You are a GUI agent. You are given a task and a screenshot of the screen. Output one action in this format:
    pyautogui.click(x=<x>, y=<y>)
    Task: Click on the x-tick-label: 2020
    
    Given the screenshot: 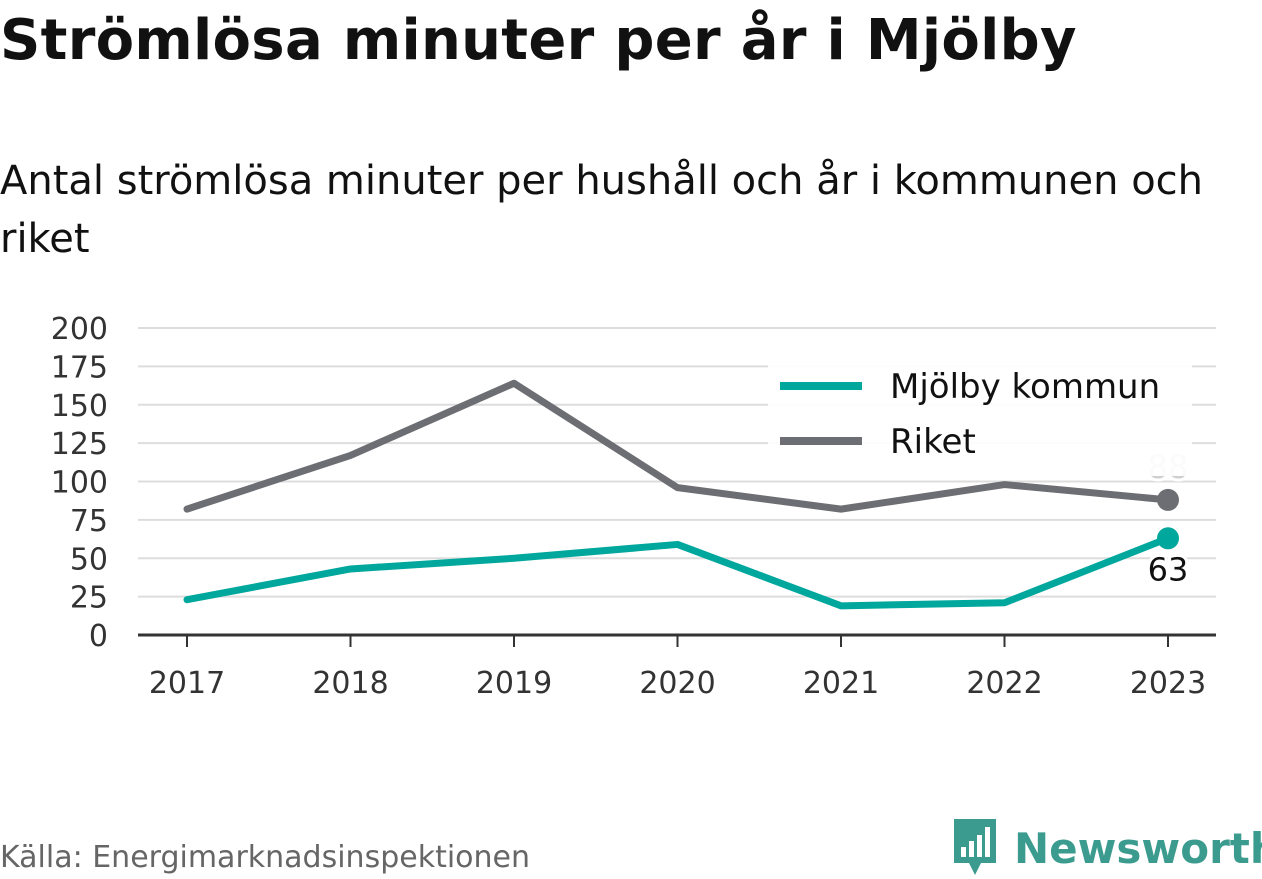 What is the action you would take?
    pyautogui.click(x=677, y=683)
    